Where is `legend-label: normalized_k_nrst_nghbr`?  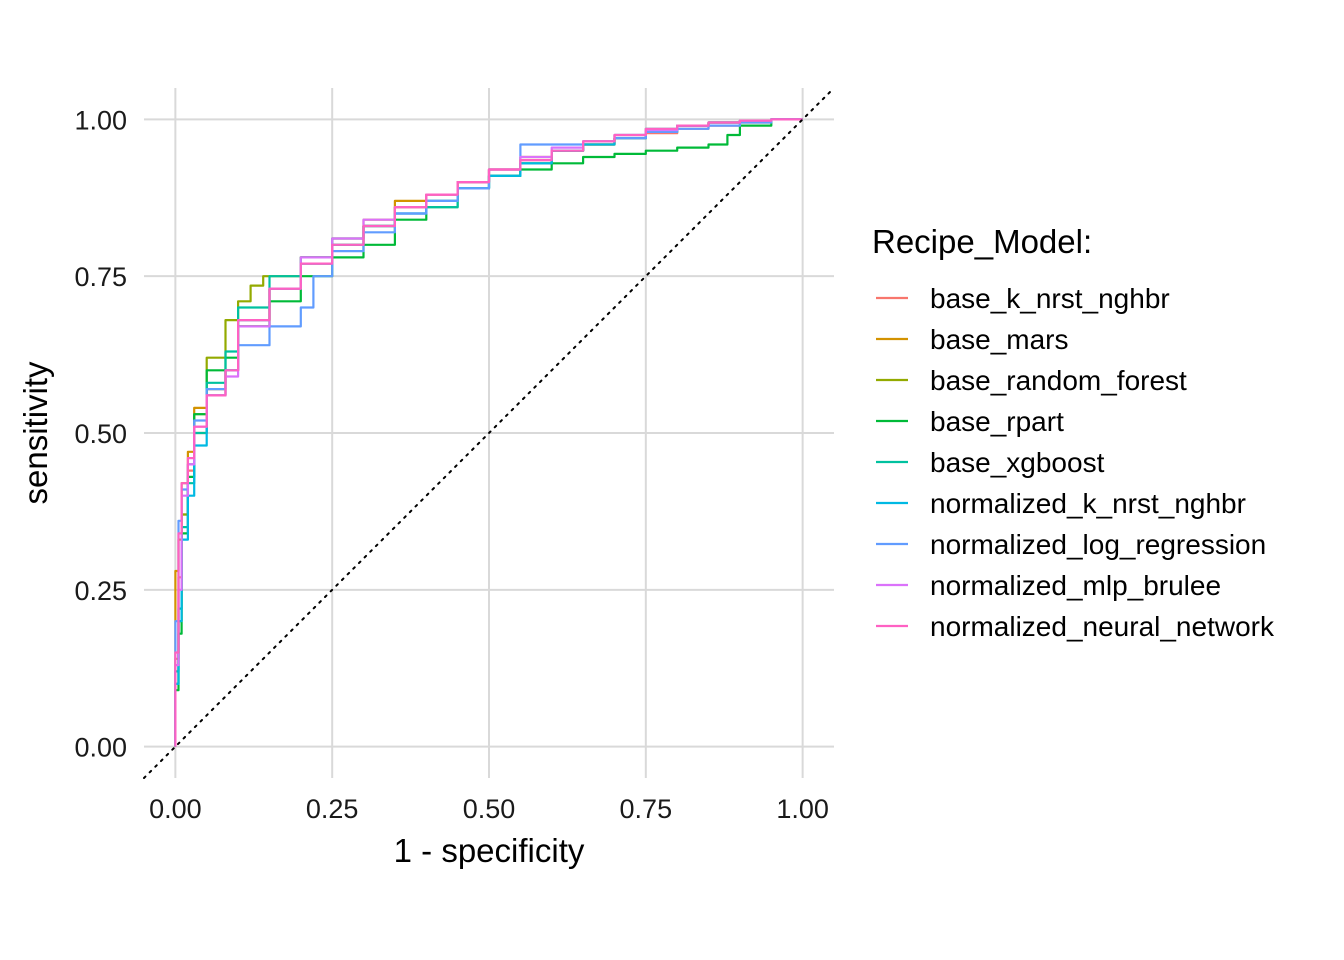
legend-label: normalized_k_nrst_nghbr is located at coordinates (1088, 503).